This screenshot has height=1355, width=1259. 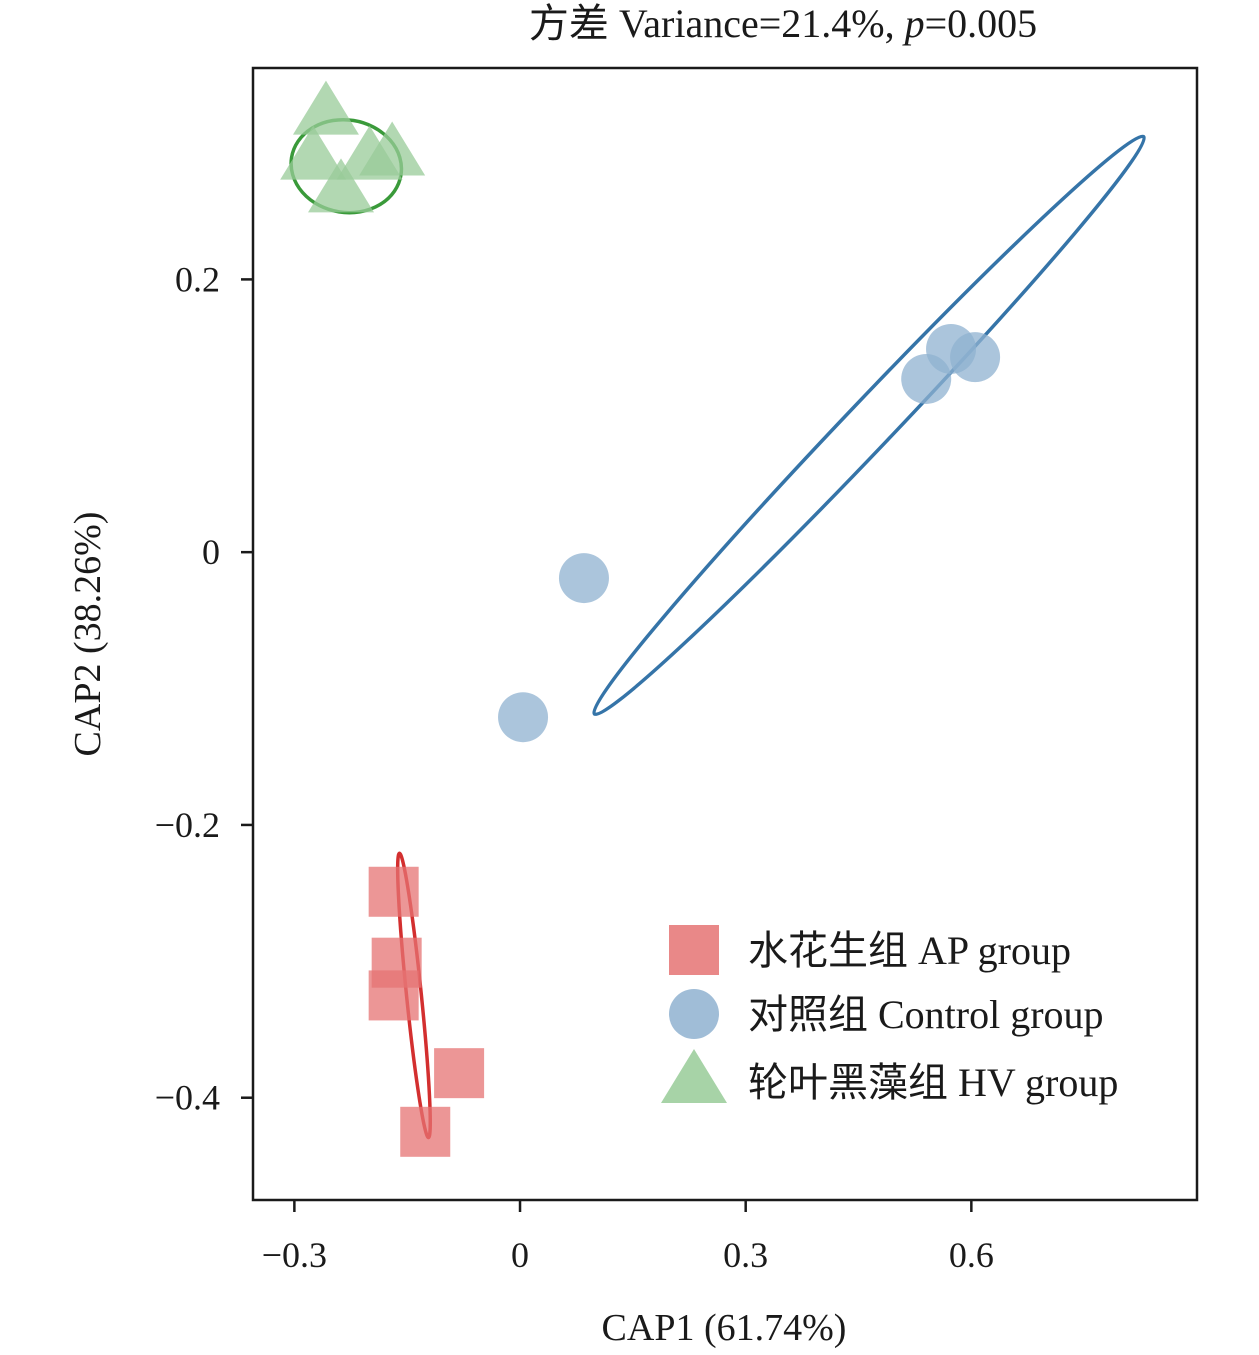 I want to click on y-tick-label: −0.4, so click(x=187, y=1098).